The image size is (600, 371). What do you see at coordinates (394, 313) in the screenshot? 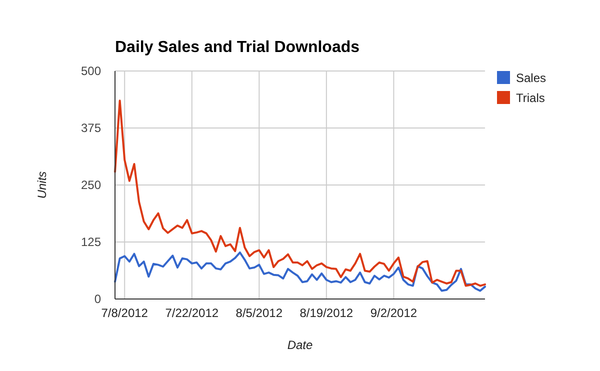
I see `x-tick-label: 9/2/2012` at bounding box center [394, 313].